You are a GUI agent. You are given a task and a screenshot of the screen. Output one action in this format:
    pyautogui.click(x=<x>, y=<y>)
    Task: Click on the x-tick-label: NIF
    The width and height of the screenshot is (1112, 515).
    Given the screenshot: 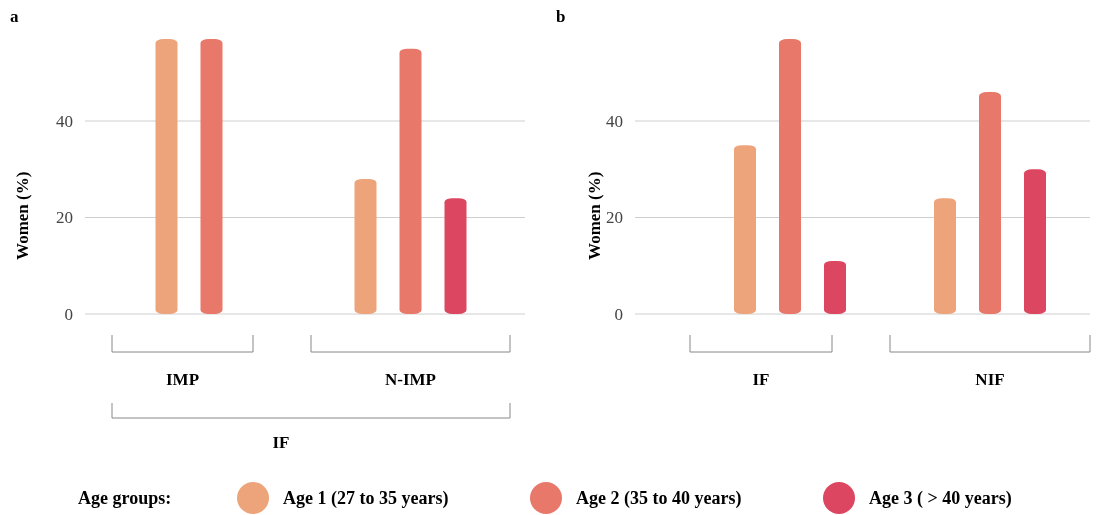 What is the action you would take?
    pyautogui.click(x=990, y=379)
    